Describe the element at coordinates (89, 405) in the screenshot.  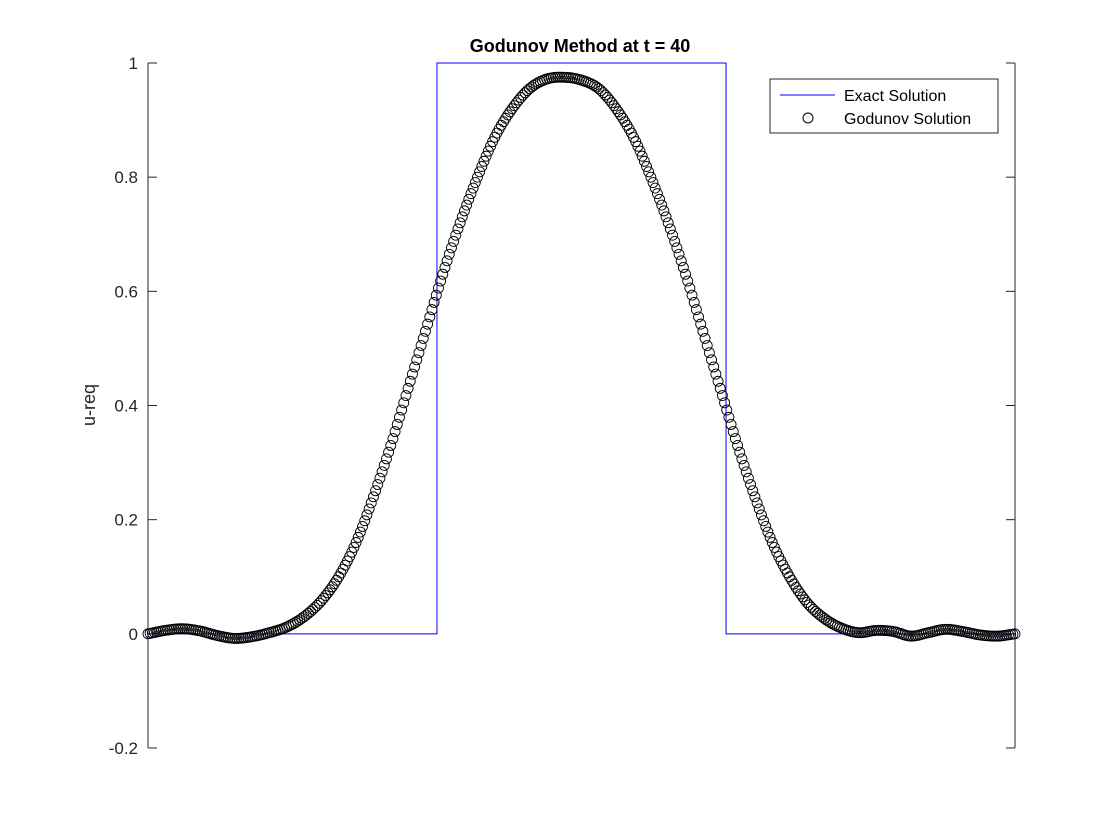
I see `y-axis-label: u-req` at that location.